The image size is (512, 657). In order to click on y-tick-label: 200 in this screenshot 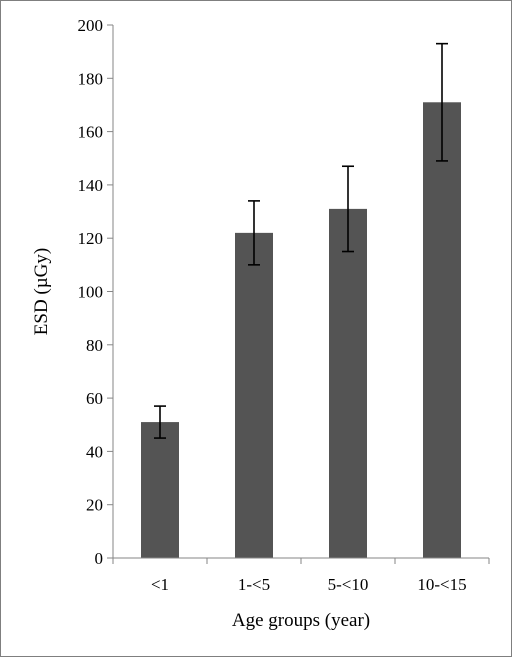, I will do `click(91, 25)`.